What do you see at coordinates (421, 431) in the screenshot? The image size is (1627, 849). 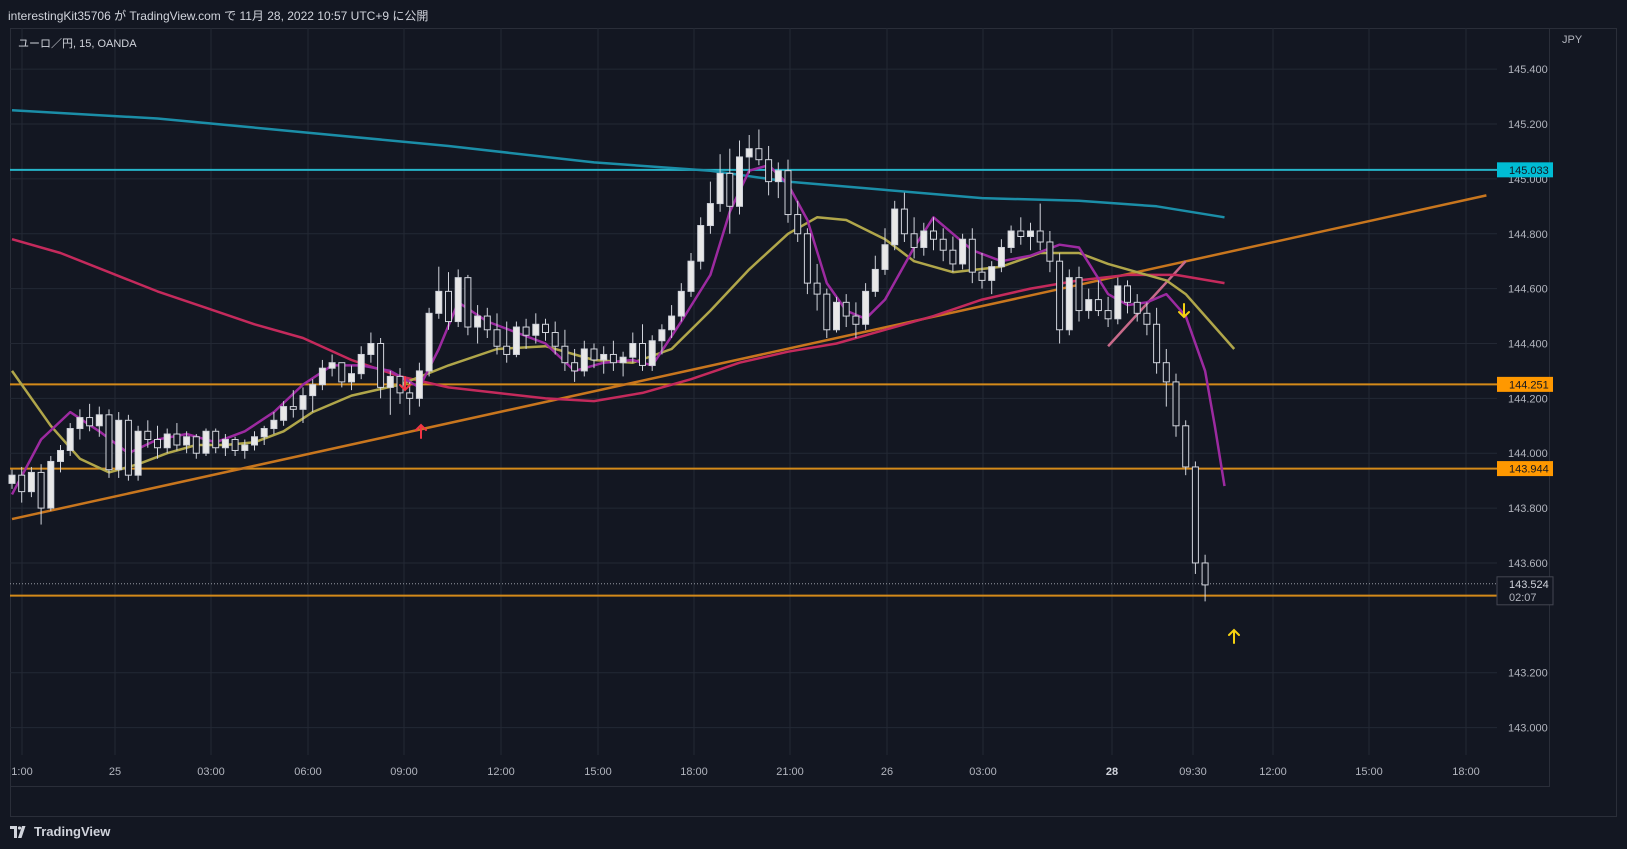 I see `up-arrow-icon` at bounding box center [421, 431].